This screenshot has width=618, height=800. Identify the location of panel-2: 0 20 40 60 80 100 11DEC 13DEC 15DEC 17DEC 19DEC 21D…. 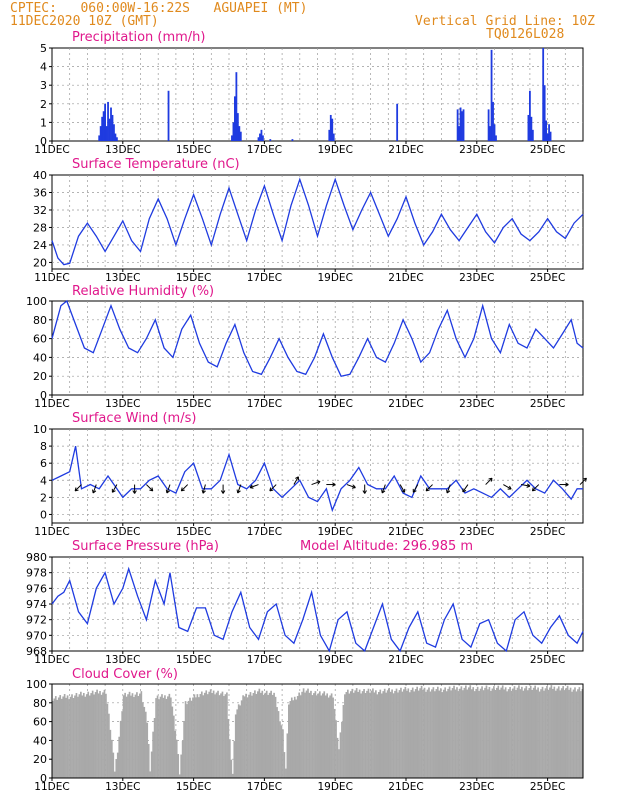
(305, 347).